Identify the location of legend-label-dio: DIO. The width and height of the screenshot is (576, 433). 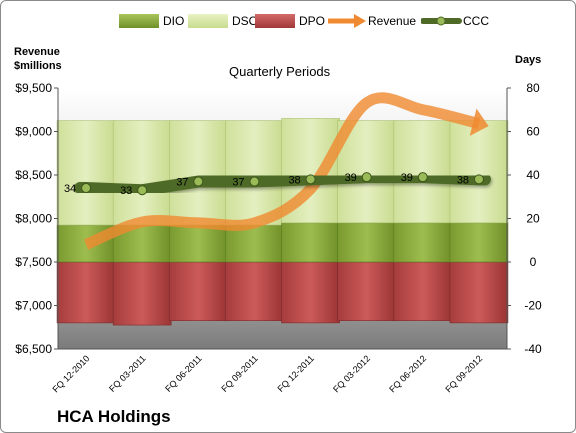
(174, 21).